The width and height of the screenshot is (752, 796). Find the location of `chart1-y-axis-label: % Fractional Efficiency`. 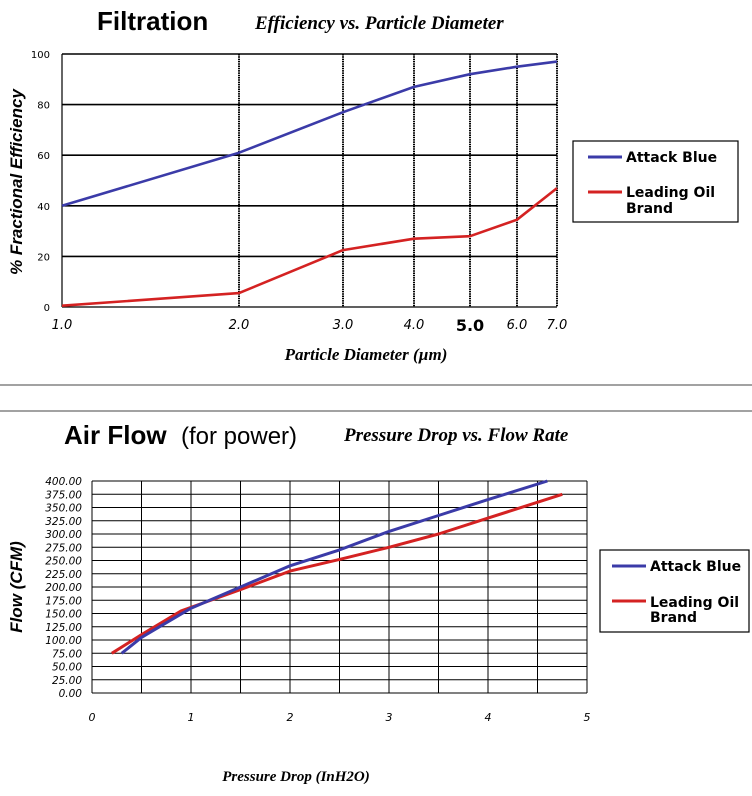

chart1-y-axis-label: % Fractional Efficiency is located at coordinates (16, 181).